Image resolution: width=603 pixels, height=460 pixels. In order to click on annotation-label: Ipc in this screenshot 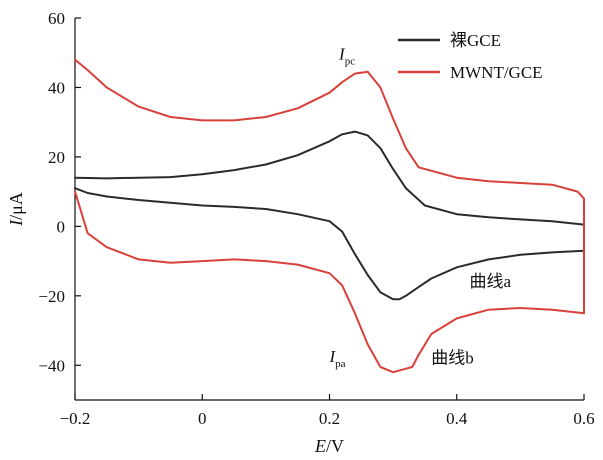, I will do `click(346, 56)`.